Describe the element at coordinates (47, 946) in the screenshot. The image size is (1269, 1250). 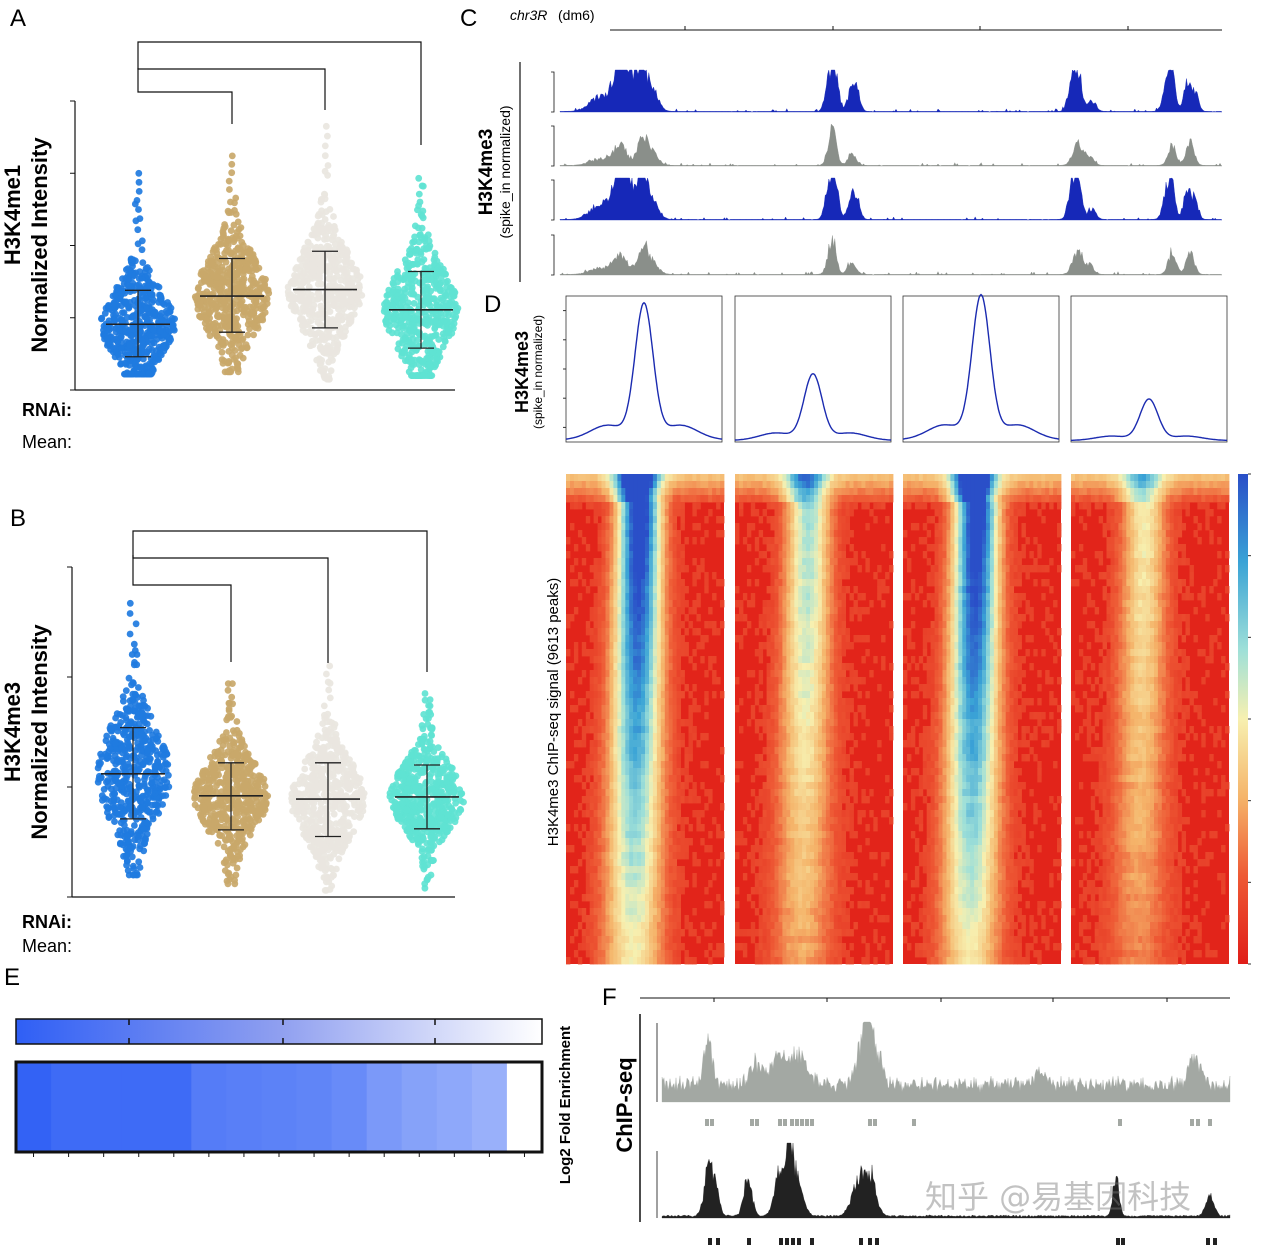
I see `panel-b-mean-label: Mean:` at that location.